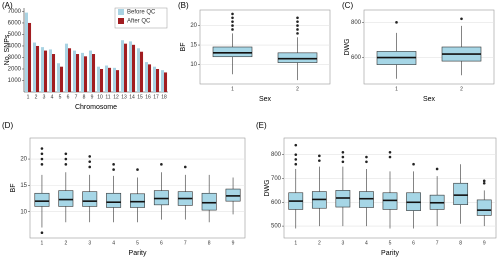 Image resolution: width=500 pixels, height=259 pixels. I want to click on x-axis-label: Chromosome, so click(96, 107).